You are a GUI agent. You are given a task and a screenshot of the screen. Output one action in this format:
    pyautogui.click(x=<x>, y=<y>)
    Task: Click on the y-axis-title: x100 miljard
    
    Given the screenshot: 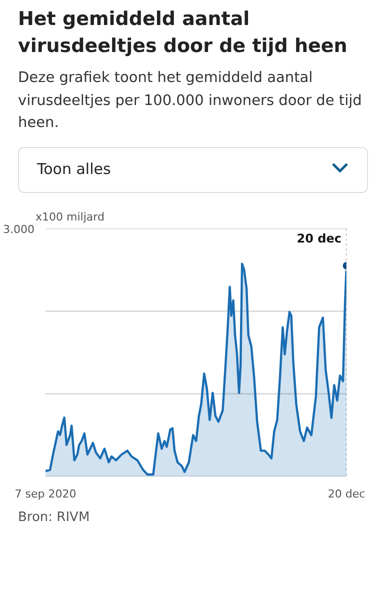 What is the action you would take?
    pyautogui.click(x=70, y=217)
    